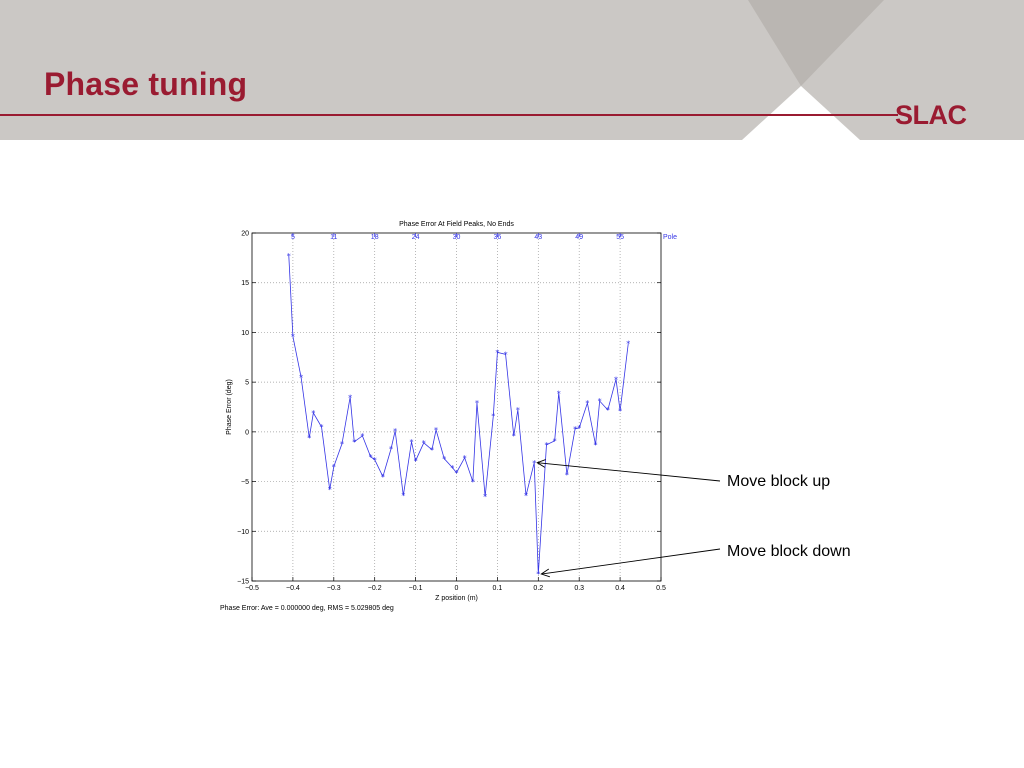 This screenshot has height=768, width=1024. Describe the element at coordinates (541, 463) in the screenshot. I see `arrow-move-block-up-head` at that location.